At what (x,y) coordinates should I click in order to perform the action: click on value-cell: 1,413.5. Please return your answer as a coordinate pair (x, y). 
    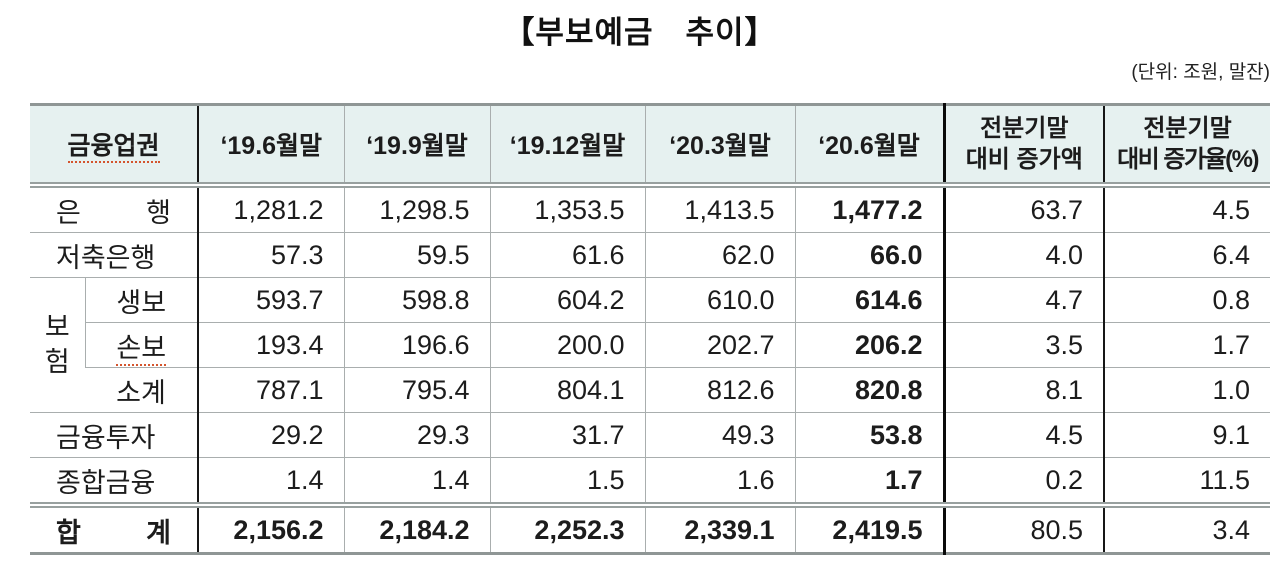
    Looking at the image, I should click on (720, 208).